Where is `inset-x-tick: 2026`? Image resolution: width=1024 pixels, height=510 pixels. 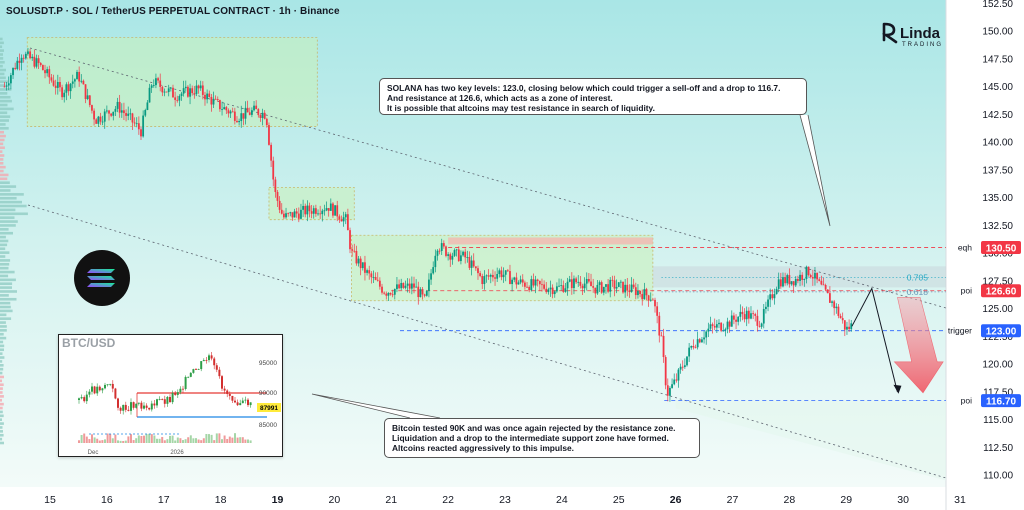 inset-x-tick: 2026 is located at coordinates (177, 453).